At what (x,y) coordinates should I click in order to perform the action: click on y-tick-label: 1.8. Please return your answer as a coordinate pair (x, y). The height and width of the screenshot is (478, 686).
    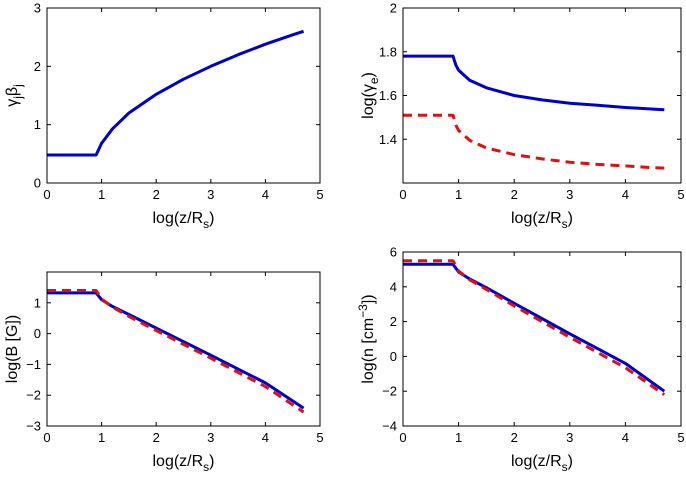
    Looking at the image, I should click on (388, 51).